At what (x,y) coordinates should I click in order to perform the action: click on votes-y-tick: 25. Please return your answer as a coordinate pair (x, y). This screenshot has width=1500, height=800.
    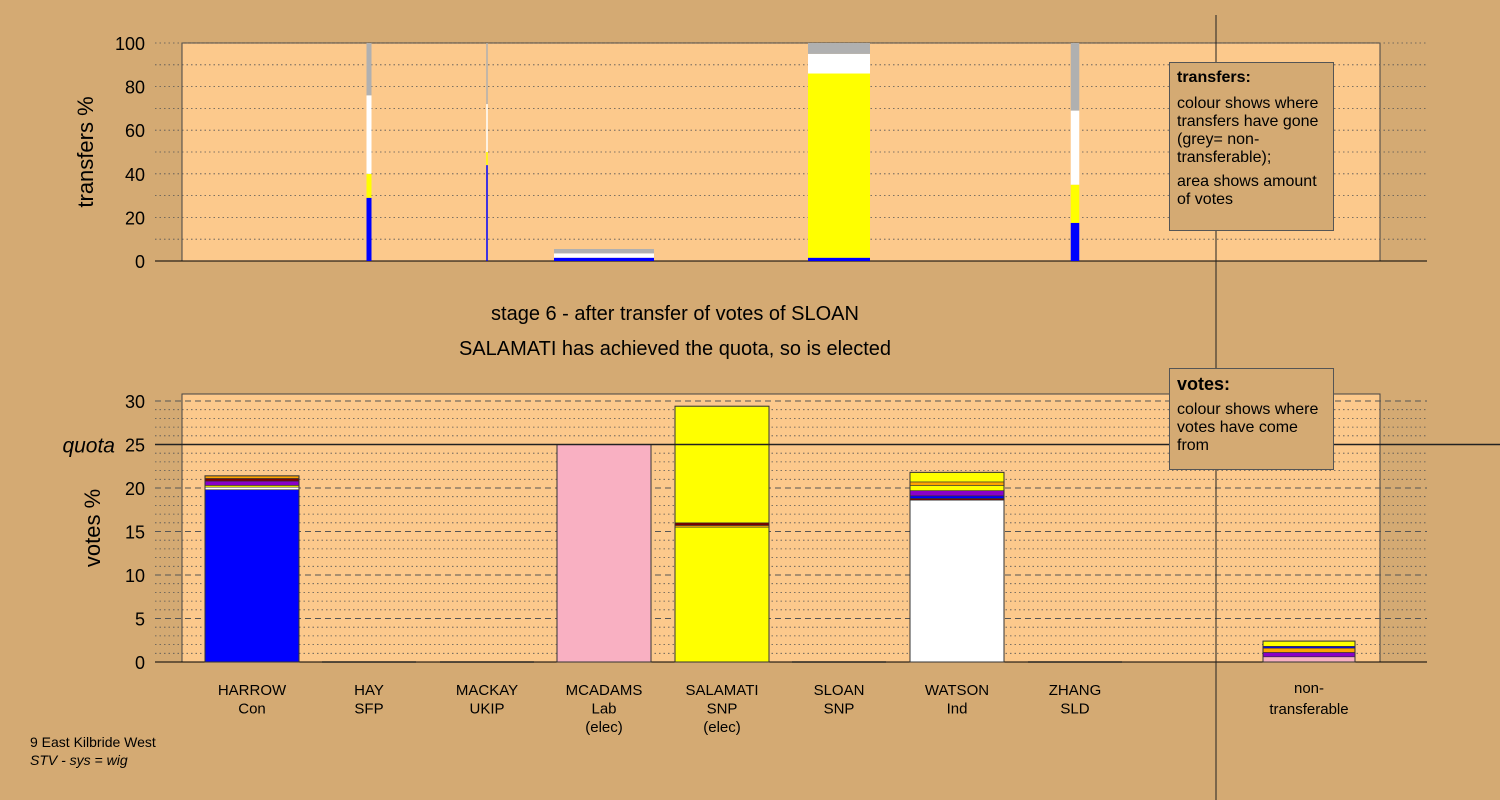
    Looking at the image, I should click on (135, 446).